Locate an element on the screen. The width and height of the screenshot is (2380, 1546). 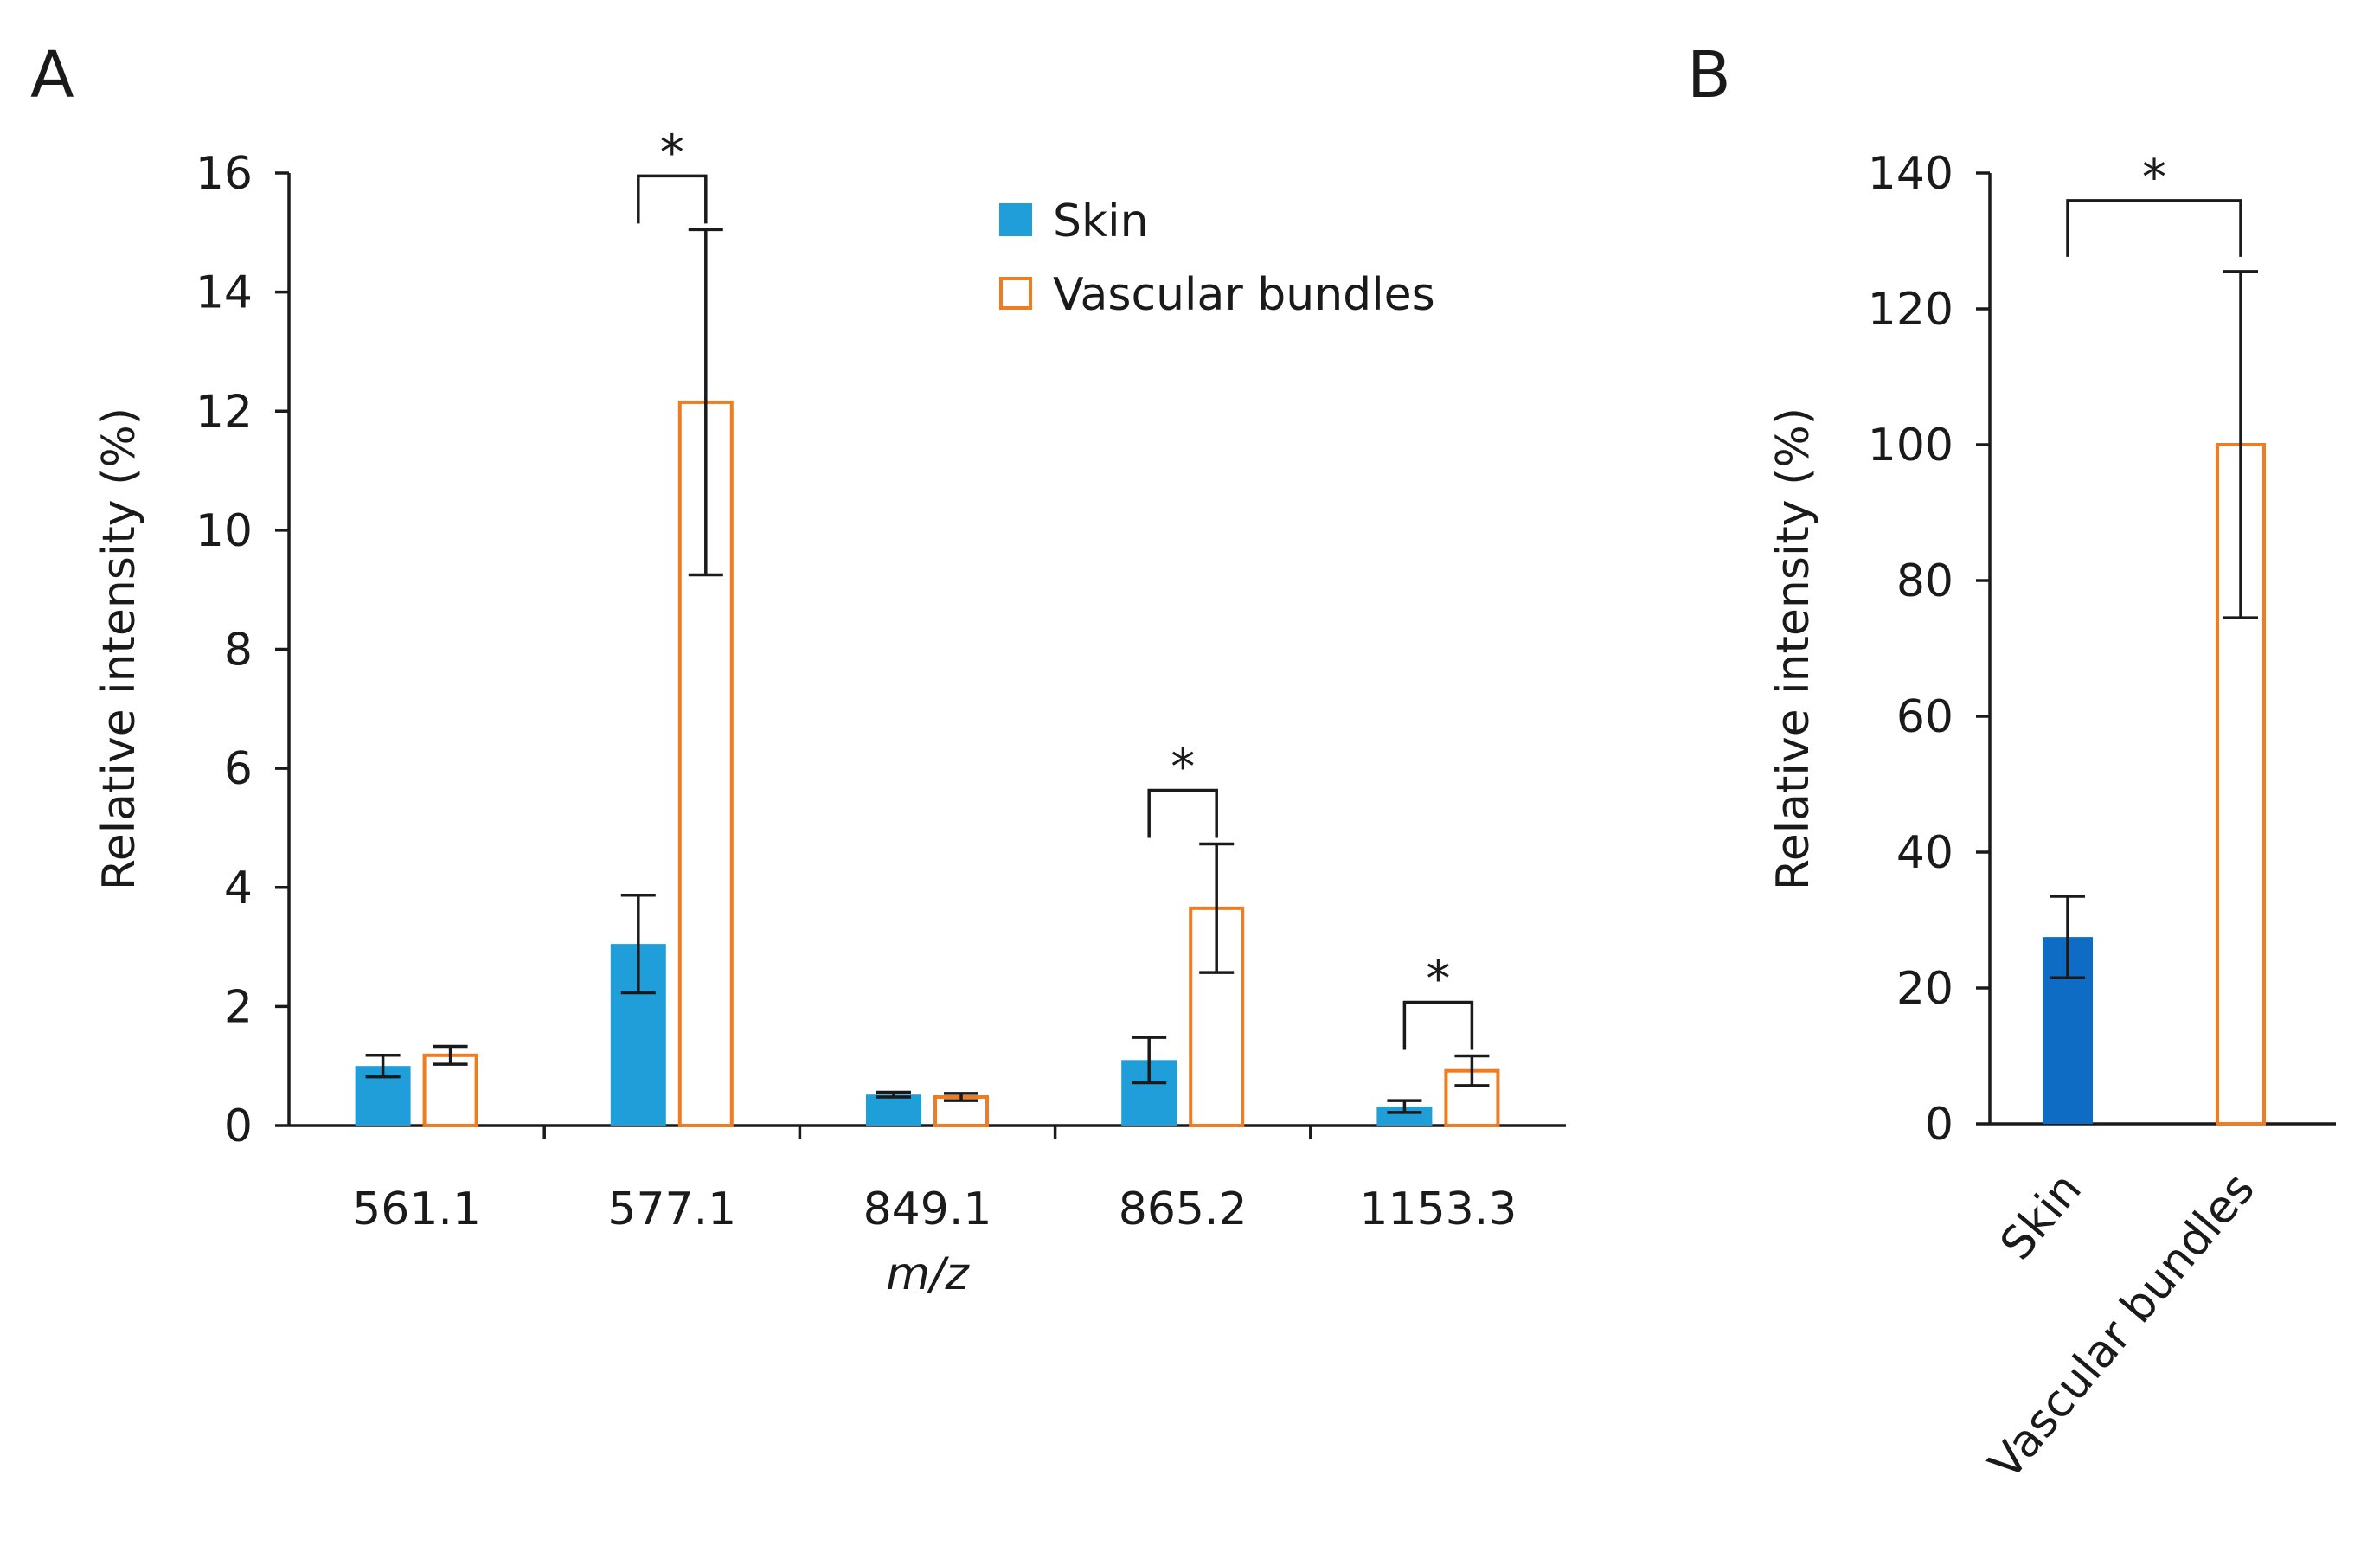
panel-a-x-tick-label: 1153.3 is located at coordinates (1438, 1210).